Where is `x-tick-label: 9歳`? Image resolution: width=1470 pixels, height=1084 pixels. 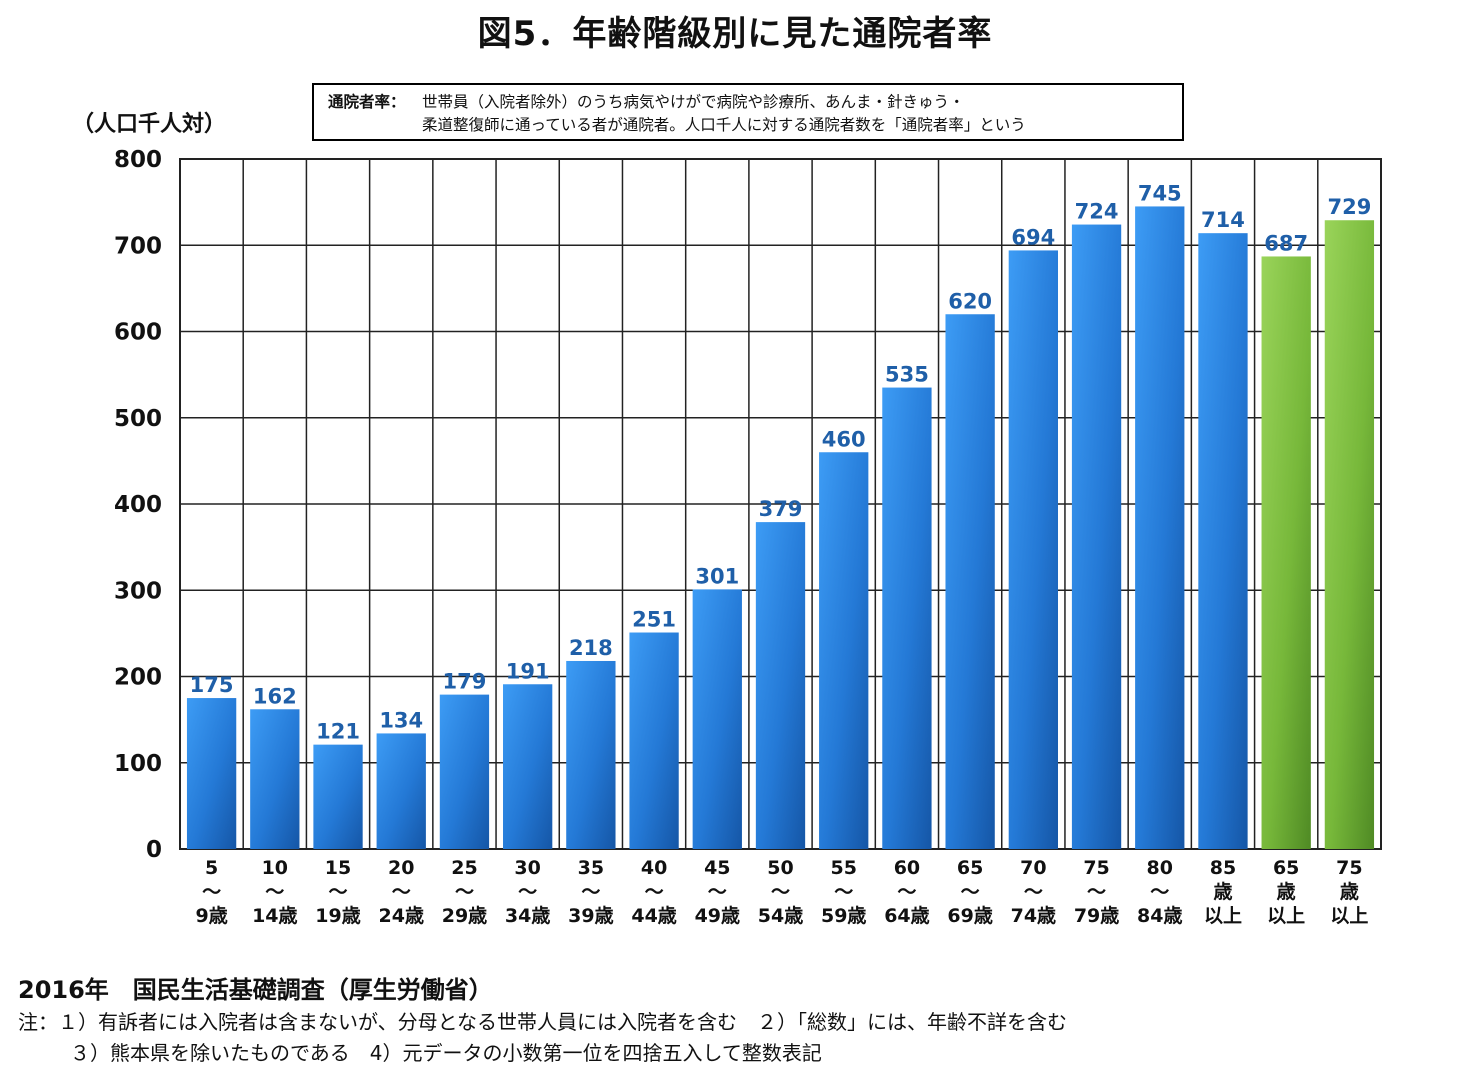
x-tick-label: 9歳 is located at coordinates (211, 916).